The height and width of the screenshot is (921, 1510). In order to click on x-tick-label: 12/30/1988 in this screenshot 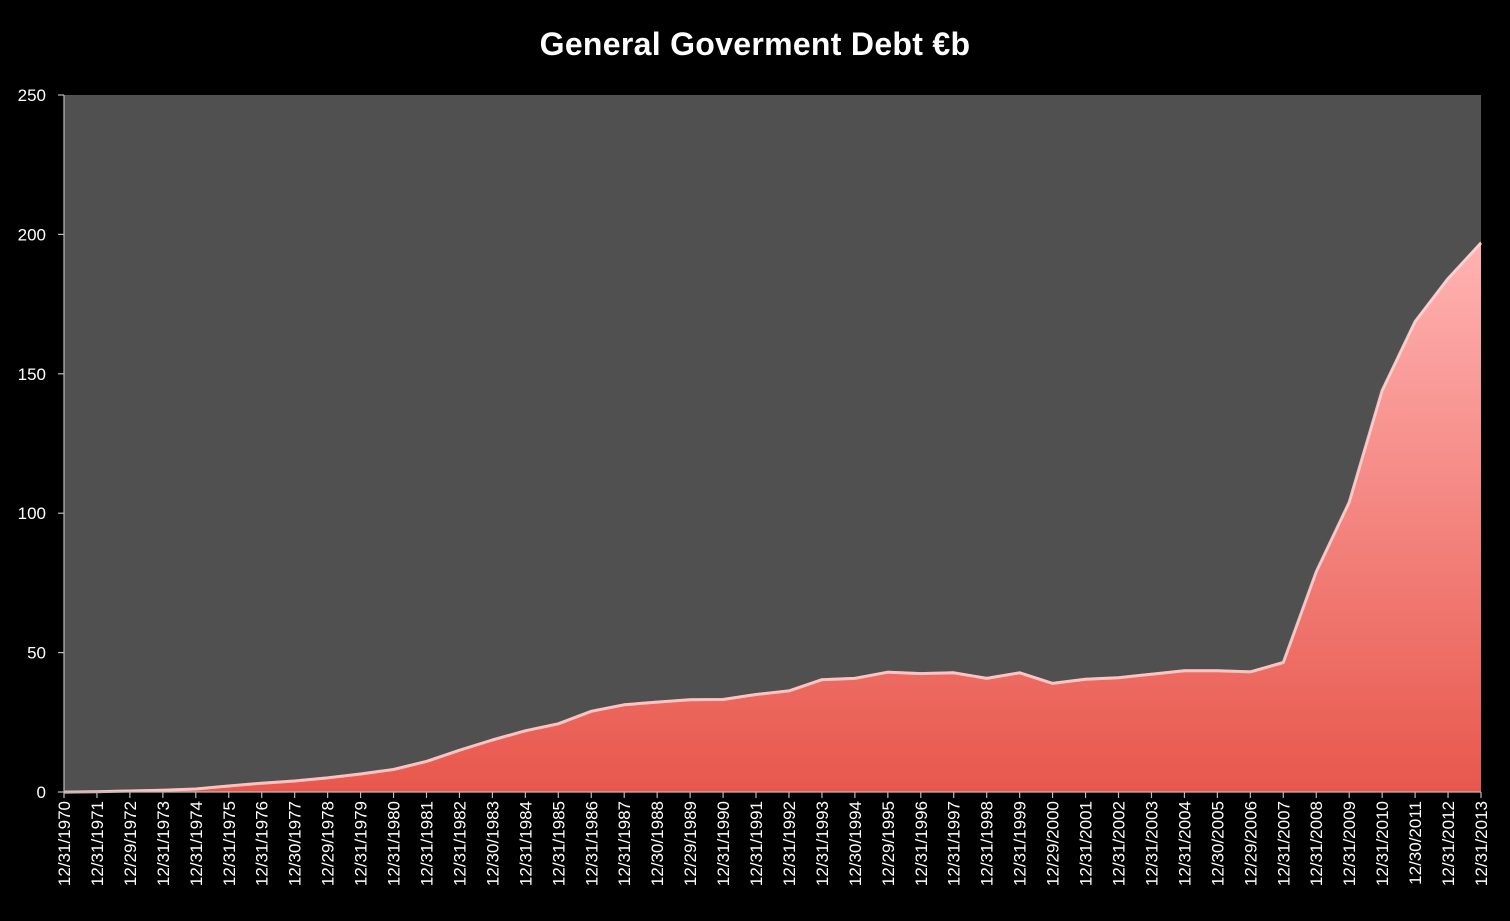, I will do `click(657, 843)`.